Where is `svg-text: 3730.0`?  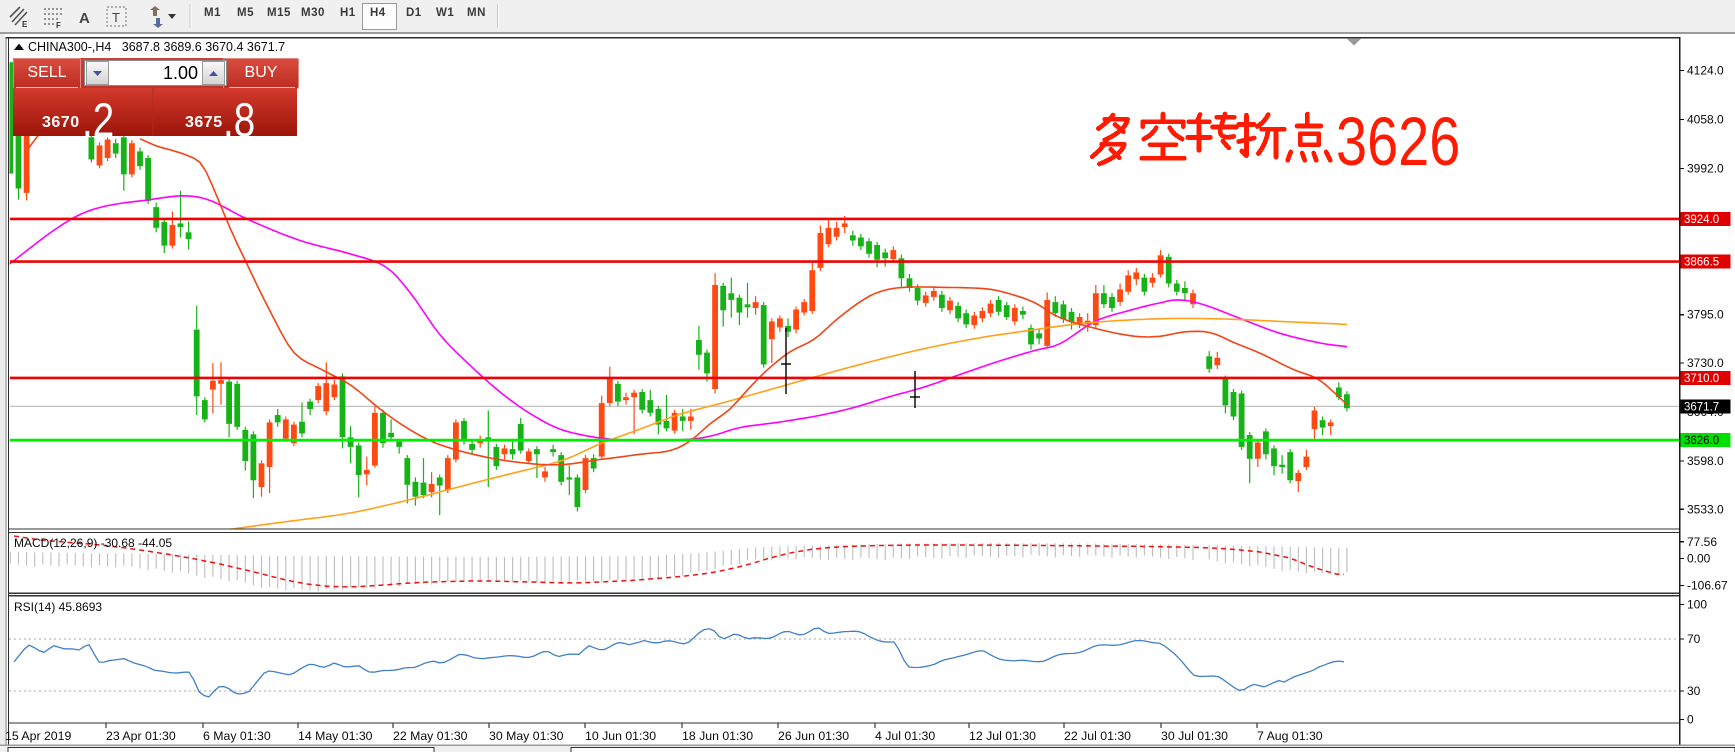
svg-text: 3730.0 is located at coordinates (1705, 363).